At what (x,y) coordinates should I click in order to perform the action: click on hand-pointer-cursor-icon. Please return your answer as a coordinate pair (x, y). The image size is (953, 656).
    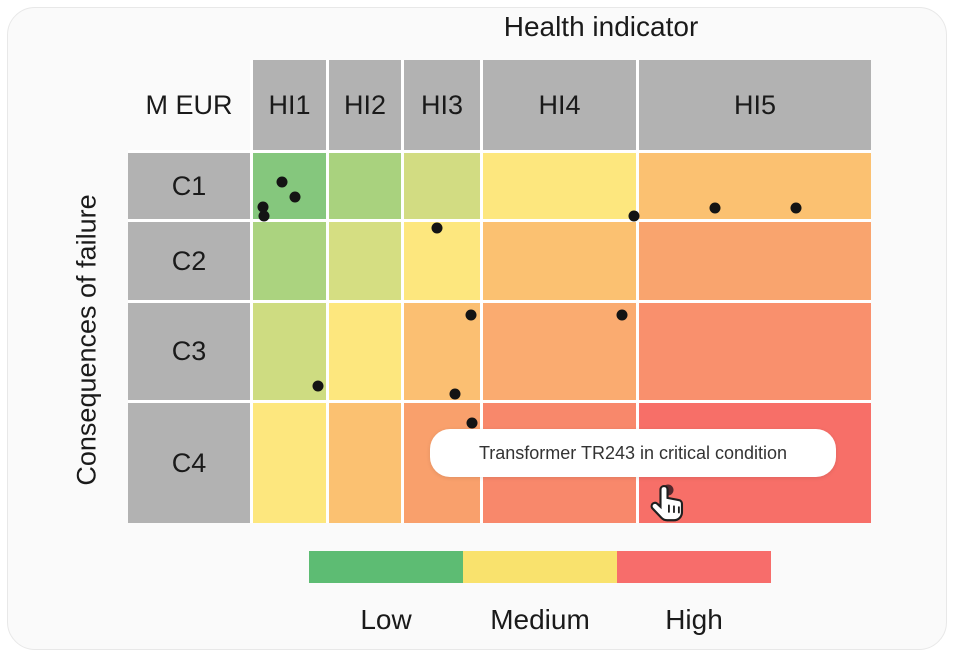
    Looking at the image, I should click on (667, 503).